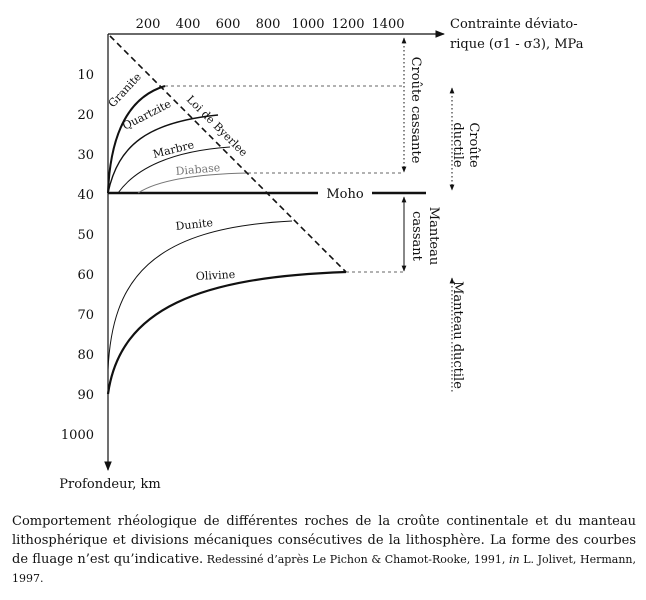 The height and width of the screenshot is (600, 646). Describe the element at coordinates (85, 235) in the screenshot. I see `y-tick-label: 50` at that location.